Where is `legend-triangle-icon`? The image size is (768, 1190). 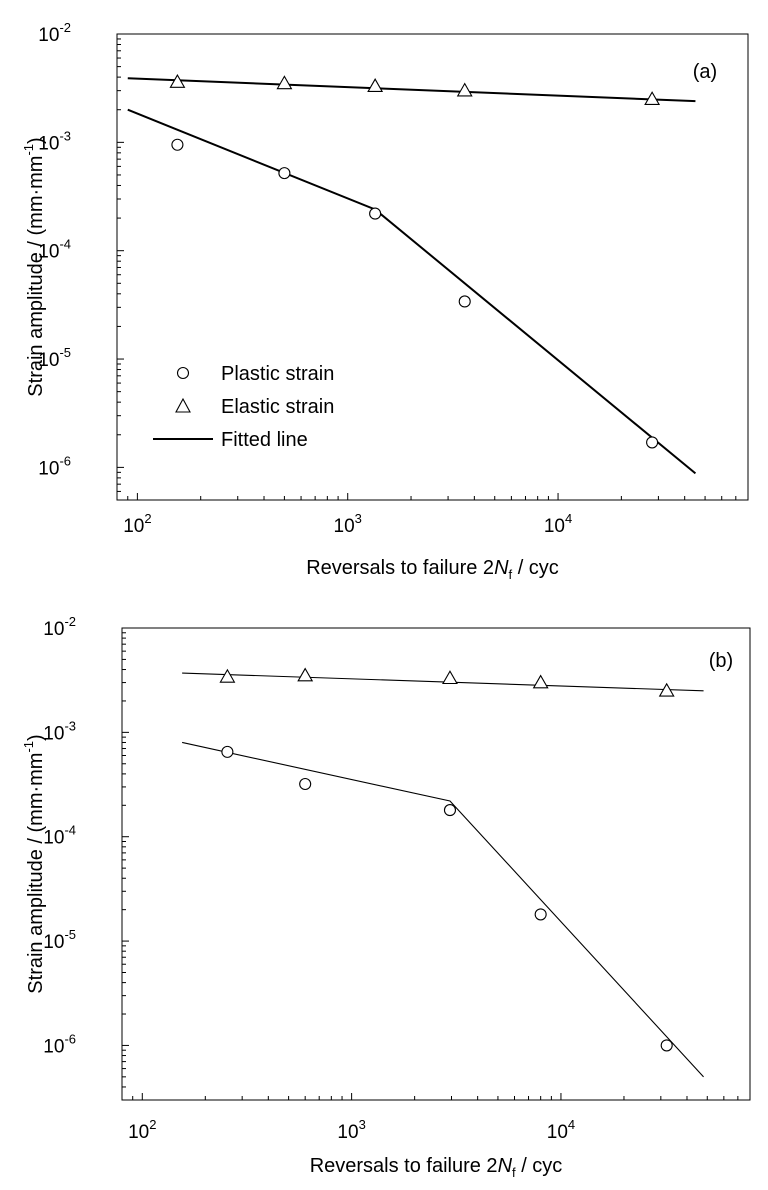
legend-triangle-icon is located at coordinates (183, 405).